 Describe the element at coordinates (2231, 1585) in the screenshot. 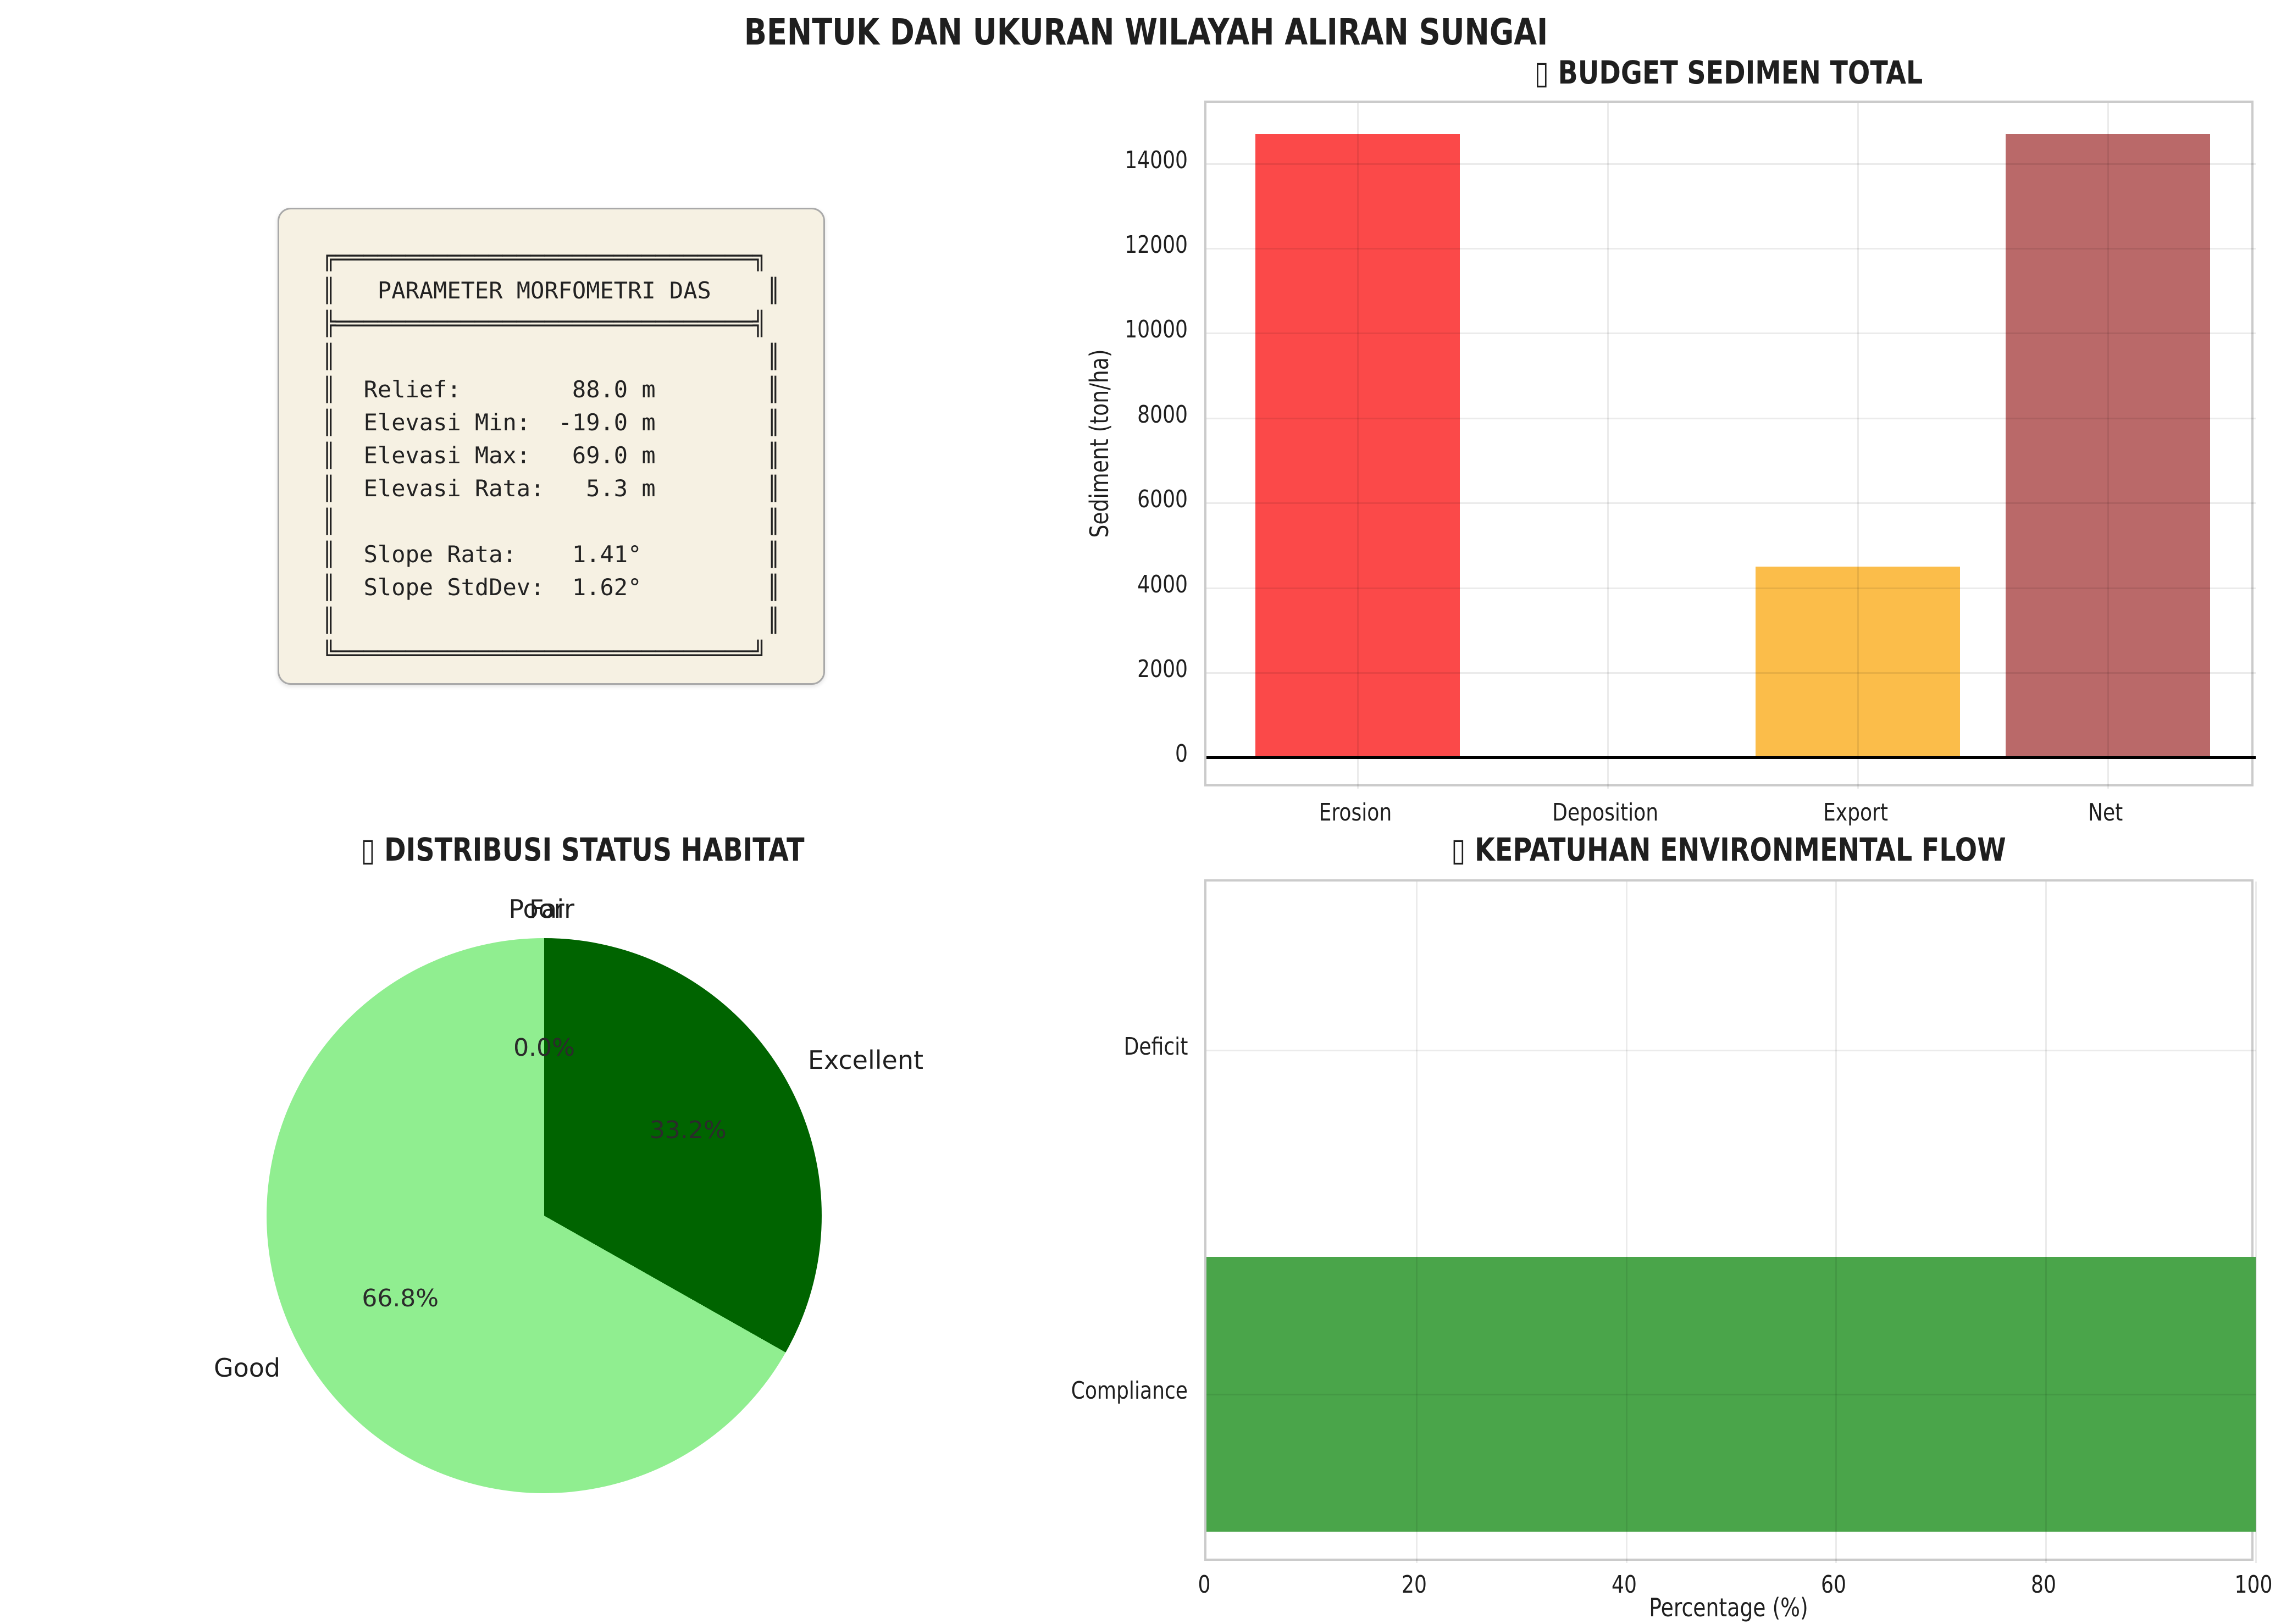

I see `x-tick-label-100: 100` at that location.